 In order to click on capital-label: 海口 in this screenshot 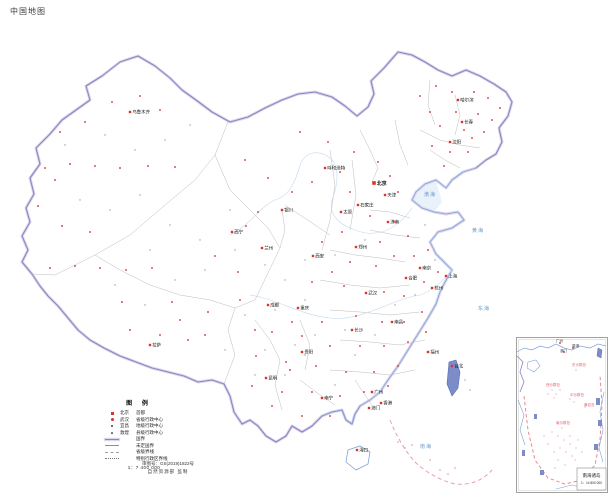, I will do `click(363, 450)`.